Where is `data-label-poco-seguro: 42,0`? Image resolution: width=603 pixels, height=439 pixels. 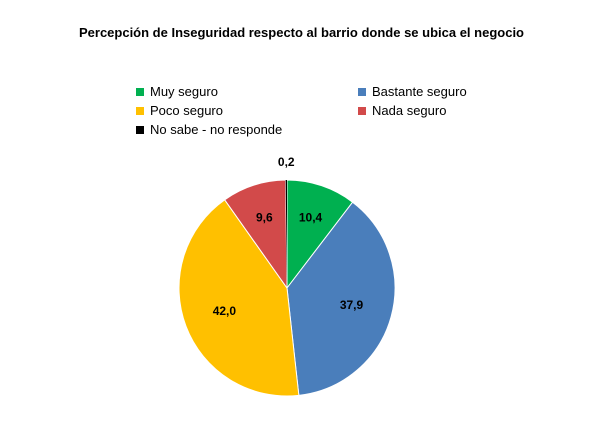
data-label-poco-seguro: 42,0 is located at coordinates (225, 311).